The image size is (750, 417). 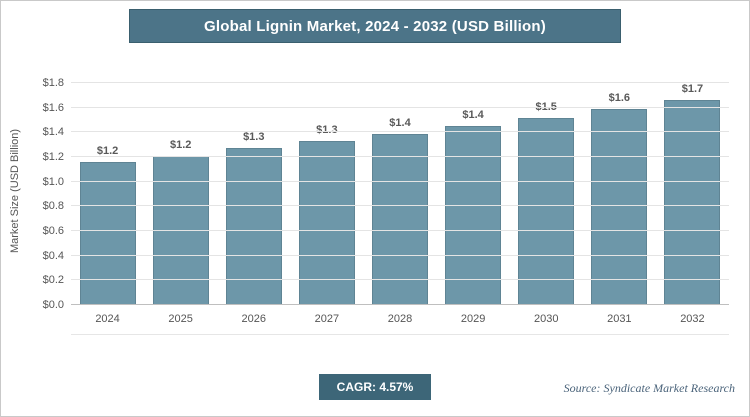 I want to click on x-tick-label: 2029, so click(x=473, y=319).